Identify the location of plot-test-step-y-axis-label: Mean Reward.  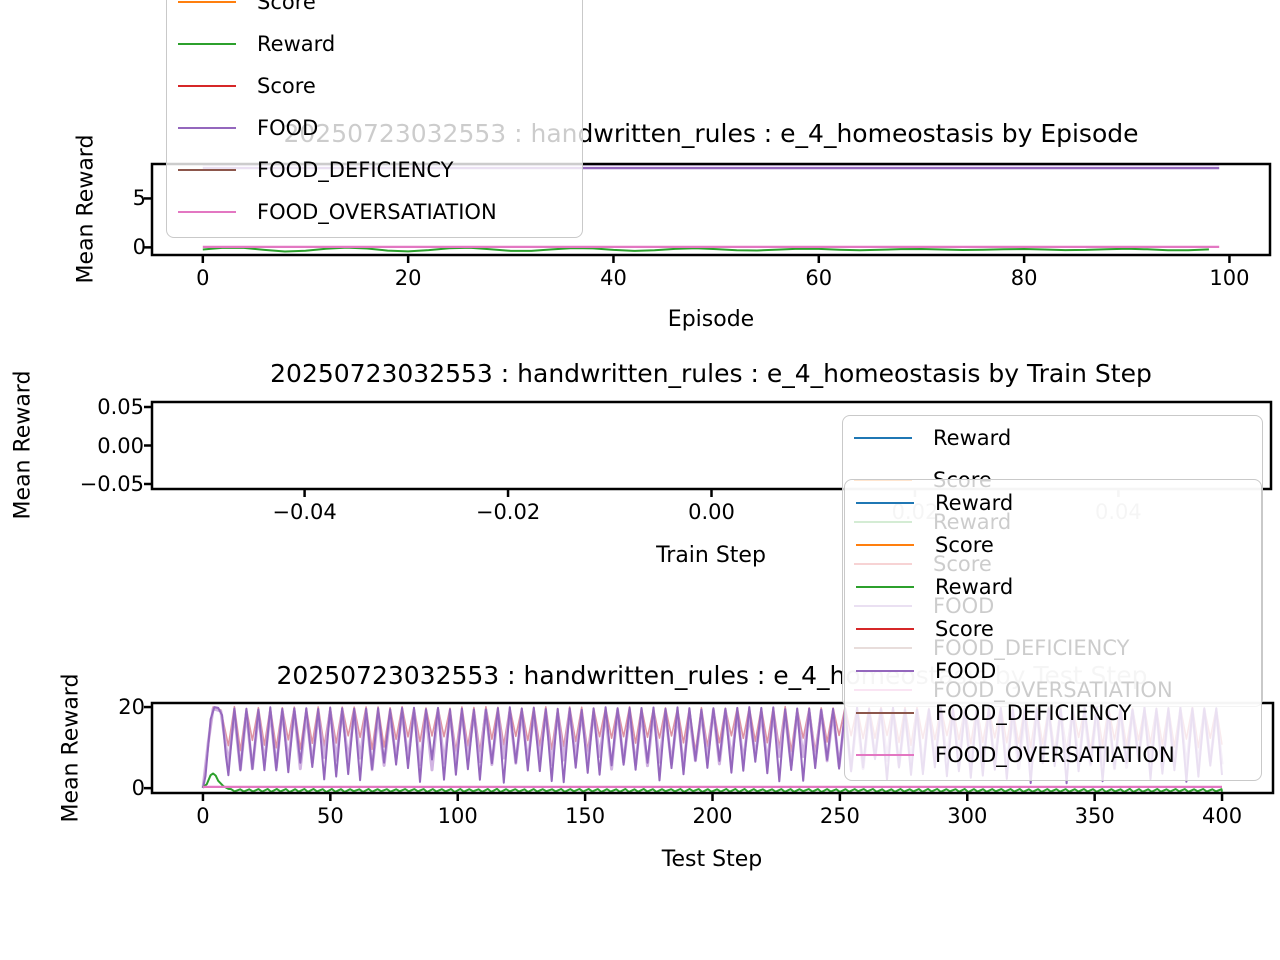
(71, 748).